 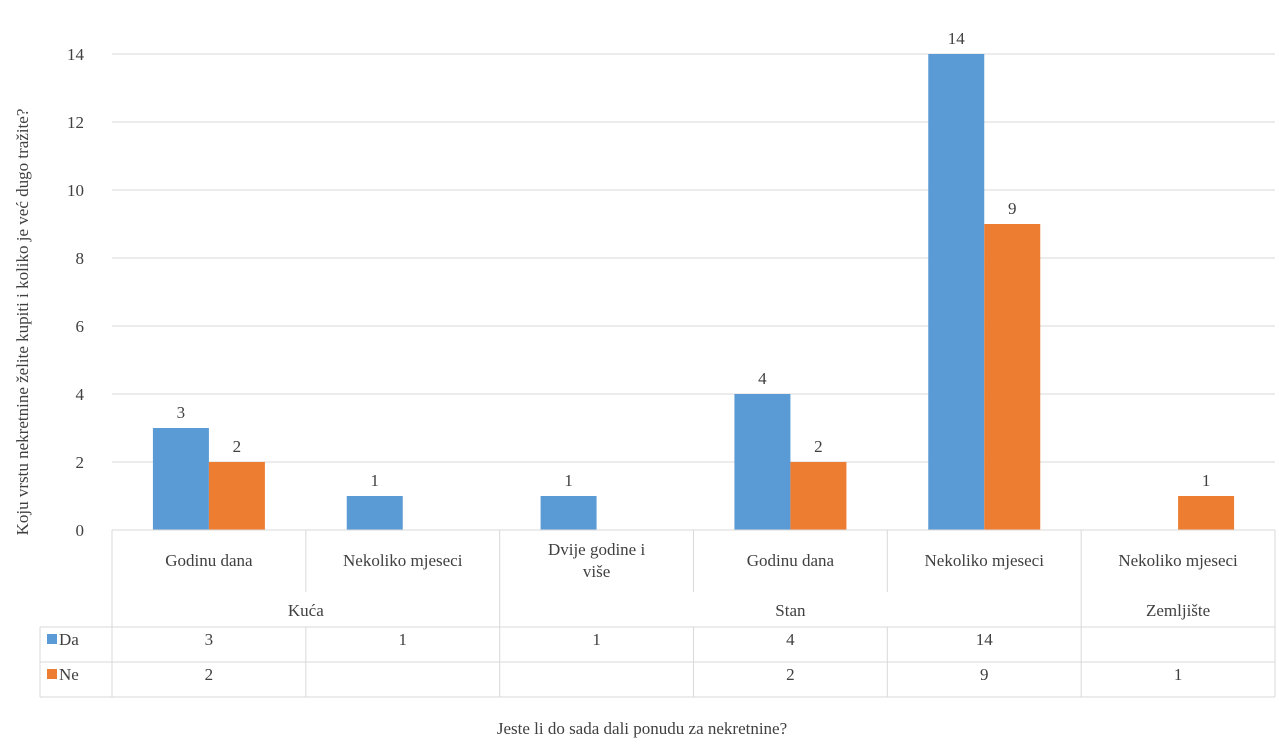 What do you see at coordinates (957, 38) in the screenshot?
I see `data-label: 14` at bounding box center [957, 38].